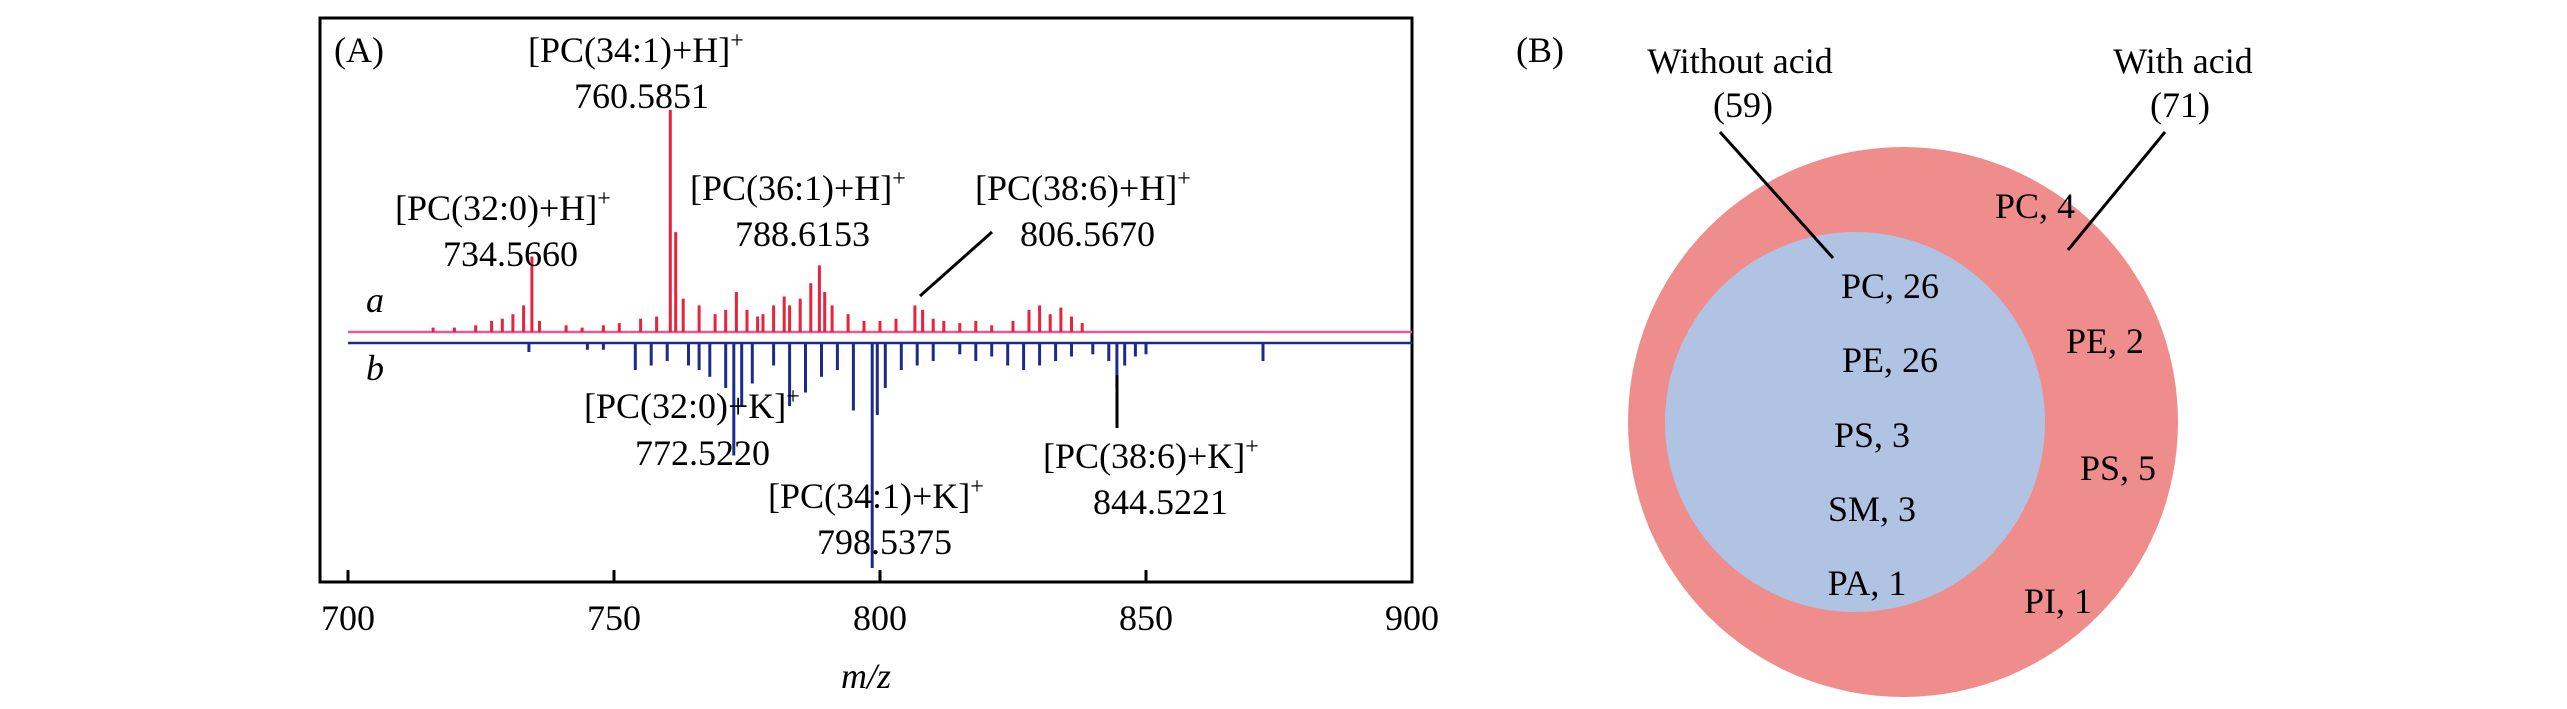 The image size is (2567, 709). What do you see at coordinates (2180, 105) in the screenshot?
I see `set-with-acid-count: (71)` at bounding box center [2180, 105].